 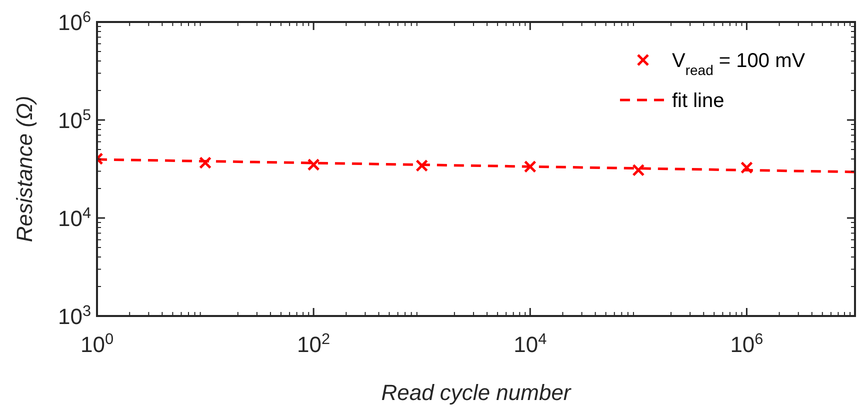 What do you see at coordinates (74, 21) in the screenshot?
I see `y-tick-label: 10$^{6}$` at bounding box center [74, 21].